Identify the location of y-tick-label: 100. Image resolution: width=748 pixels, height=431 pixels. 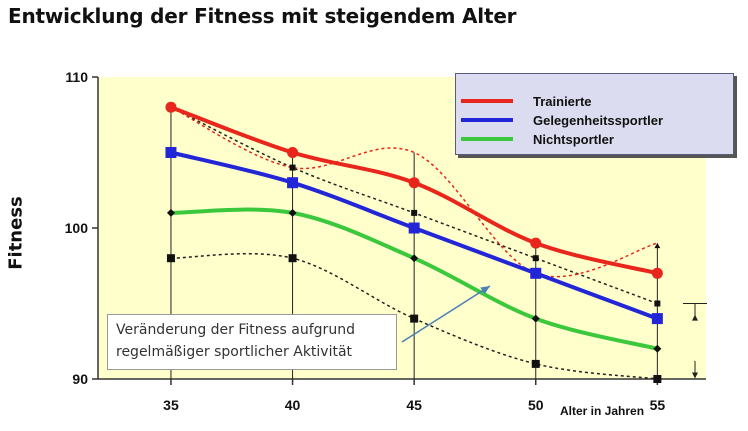
(77, 228).